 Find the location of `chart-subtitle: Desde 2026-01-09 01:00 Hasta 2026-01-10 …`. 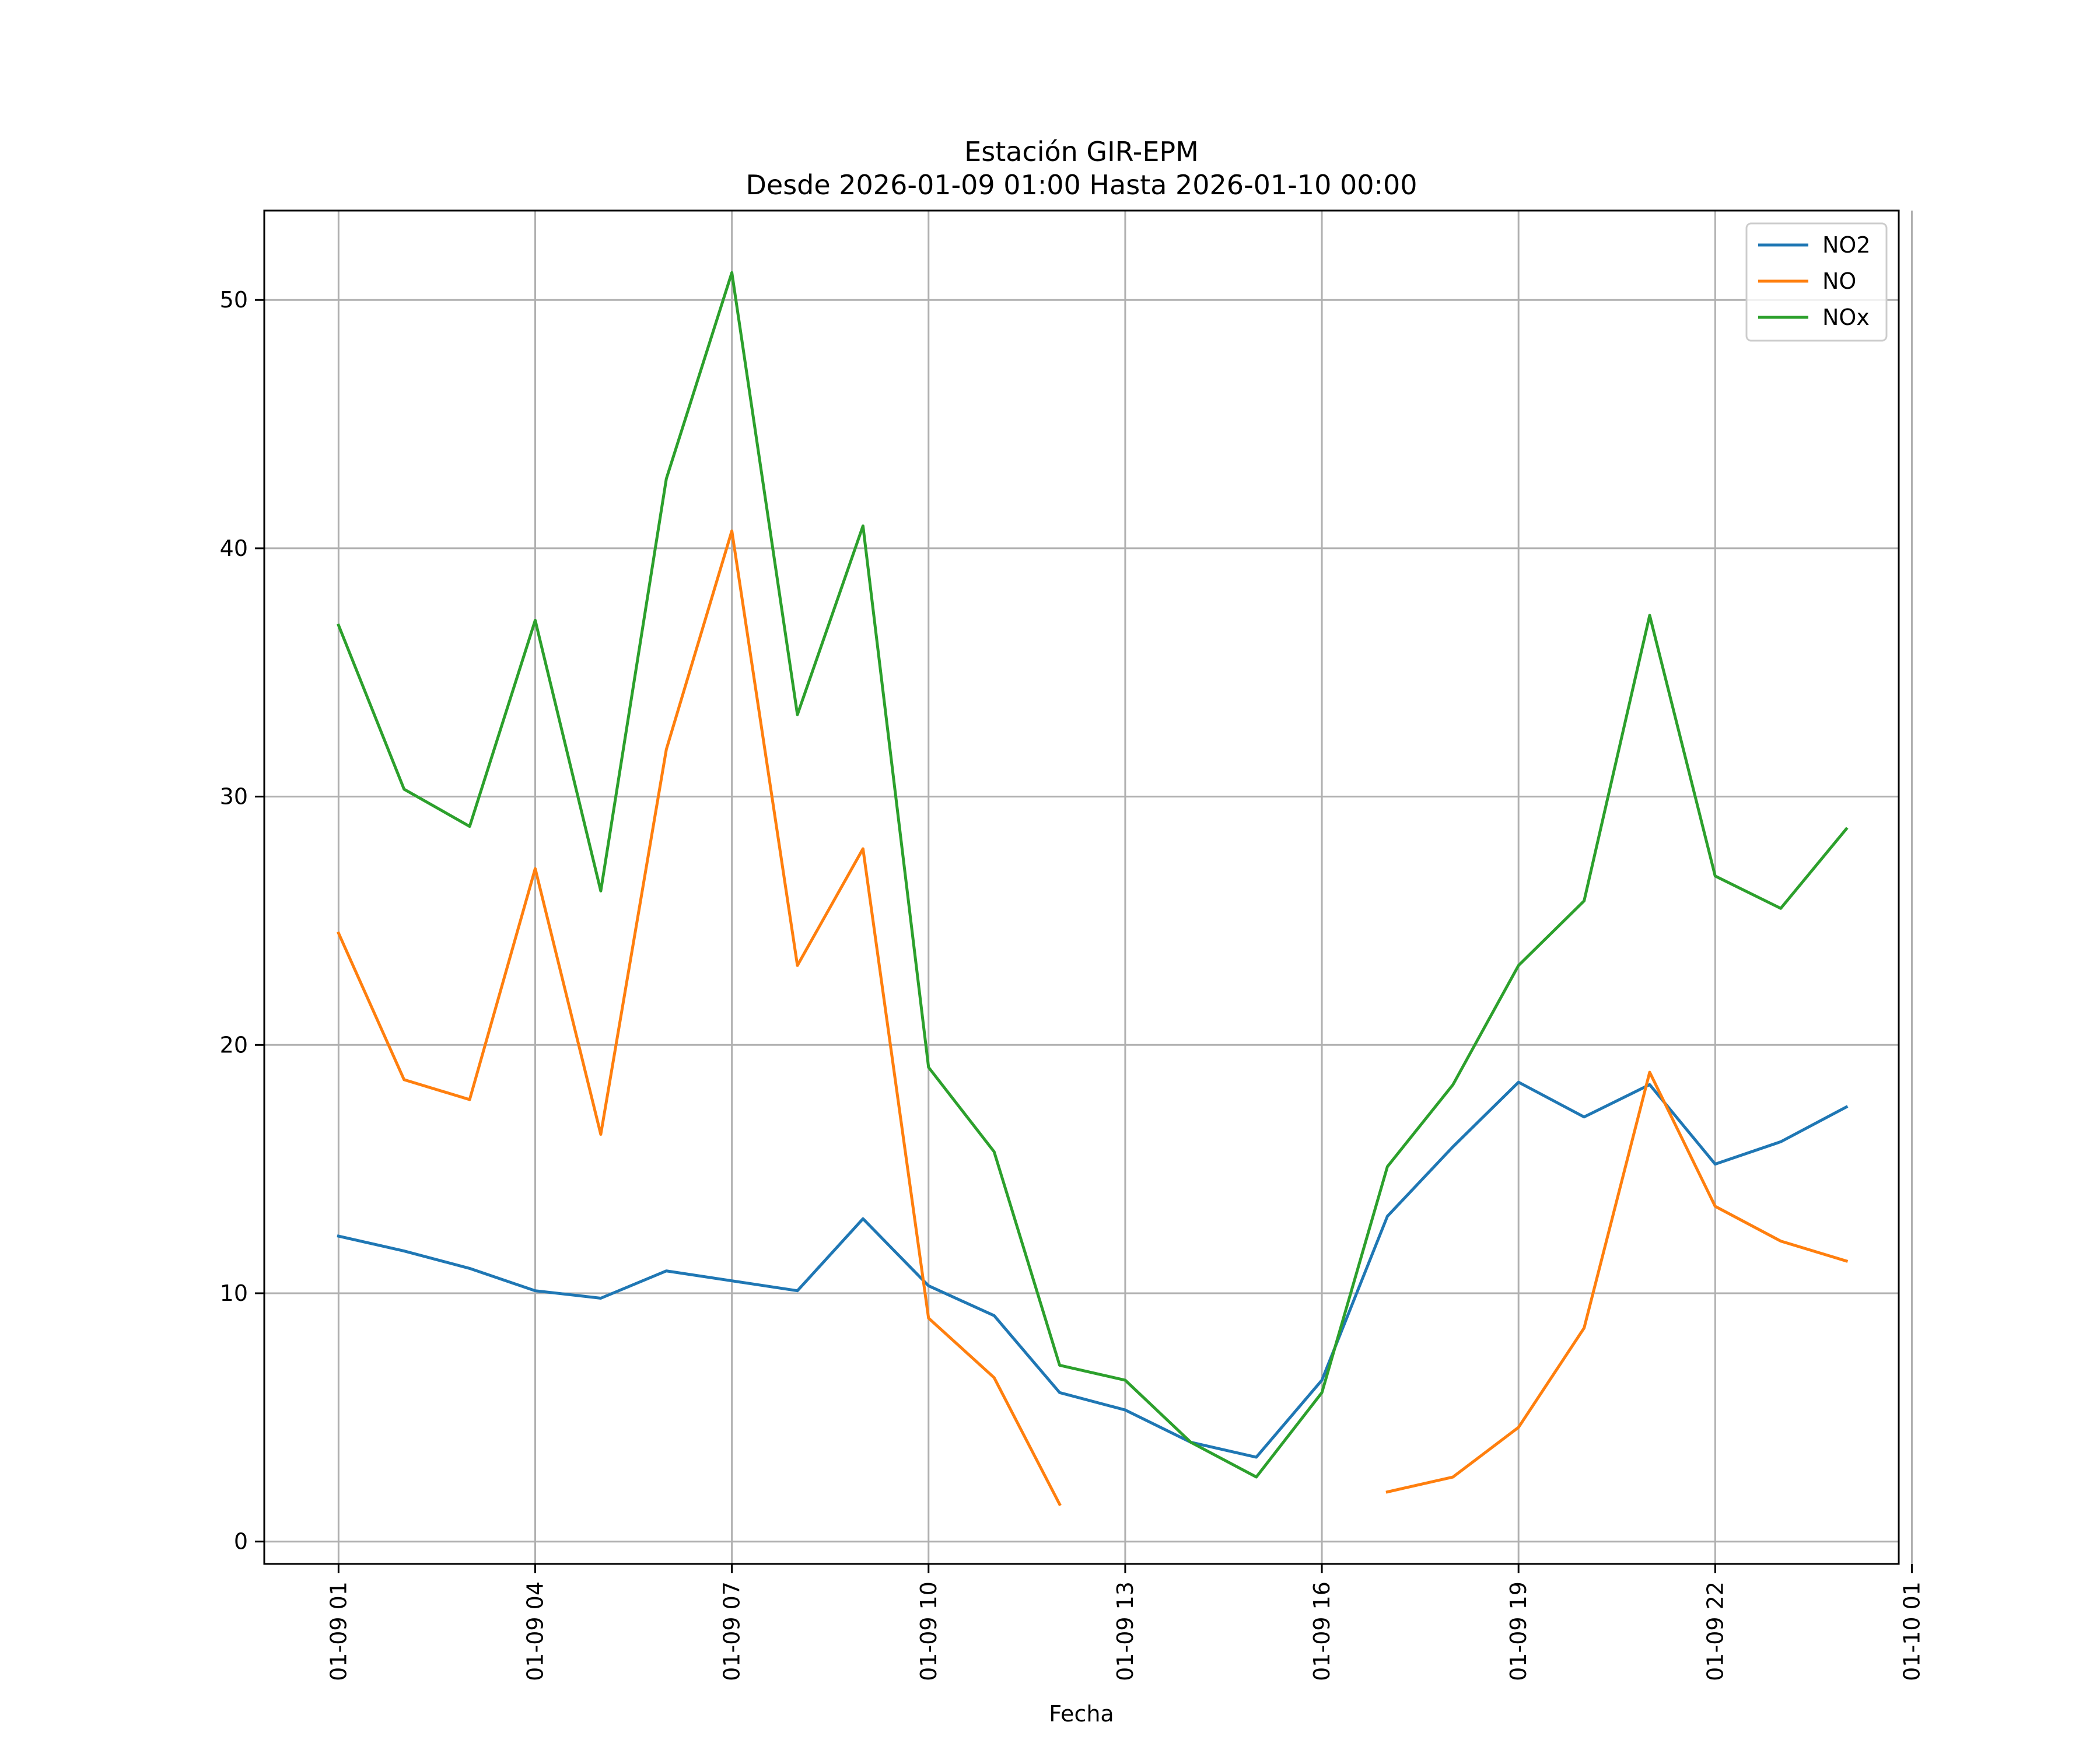

chart-subtitle: Desde 2026-01-09 01:00 Hasta 2026-01-10 … is located at coordinates (1081, 185).